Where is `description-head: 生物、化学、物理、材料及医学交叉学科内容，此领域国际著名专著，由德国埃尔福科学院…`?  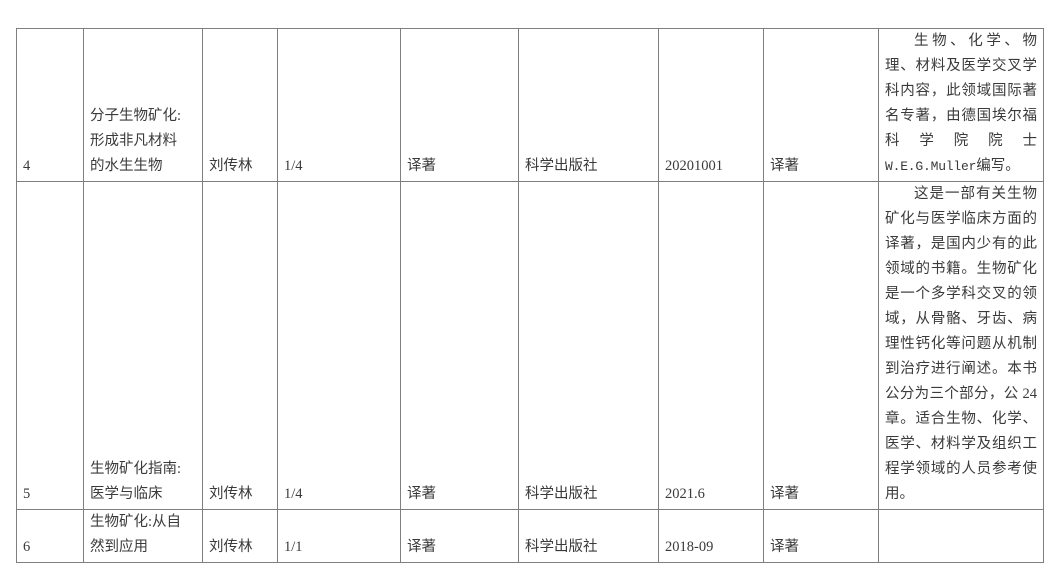 description-head: 生物、化学、物理、材料及医学交叉学科内容，此领域国际著名专著，由德国埃尔福科学院… is located at coordinates (961, 91).